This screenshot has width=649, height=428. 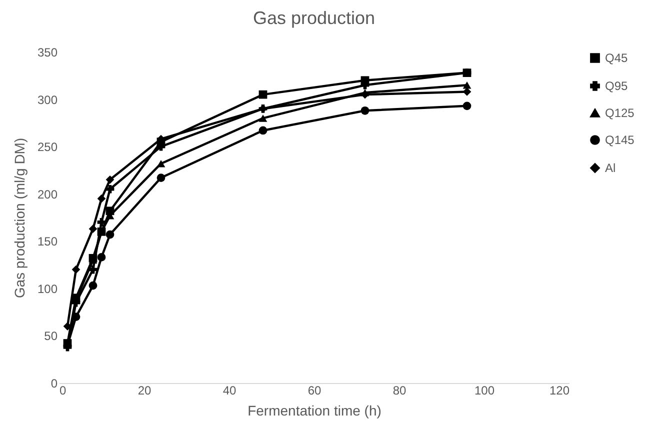 I want to click on x-tick-label: 120, so click(x=559, y=391).